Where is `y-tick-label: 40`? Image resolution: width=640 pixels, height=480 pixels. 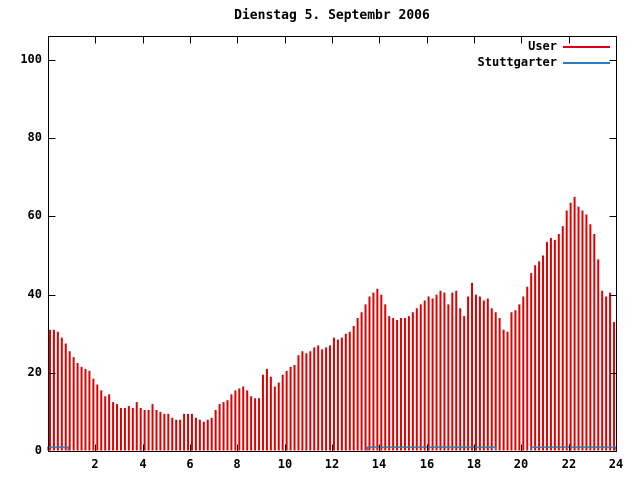
y-tick-label: 40 is located at coordinates (34, 294).